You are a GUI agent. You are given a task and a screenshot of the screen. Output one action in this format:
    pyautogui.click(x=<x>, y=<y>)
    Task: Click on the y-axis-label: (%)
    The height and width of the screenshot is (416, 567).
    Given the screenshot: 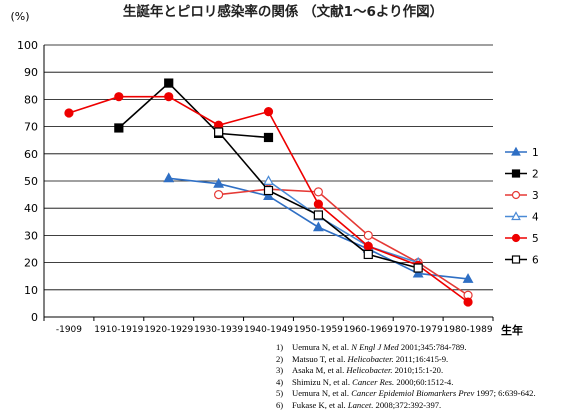 What is the action you would take?
    pyautogui.click(x=19, y=16)
    